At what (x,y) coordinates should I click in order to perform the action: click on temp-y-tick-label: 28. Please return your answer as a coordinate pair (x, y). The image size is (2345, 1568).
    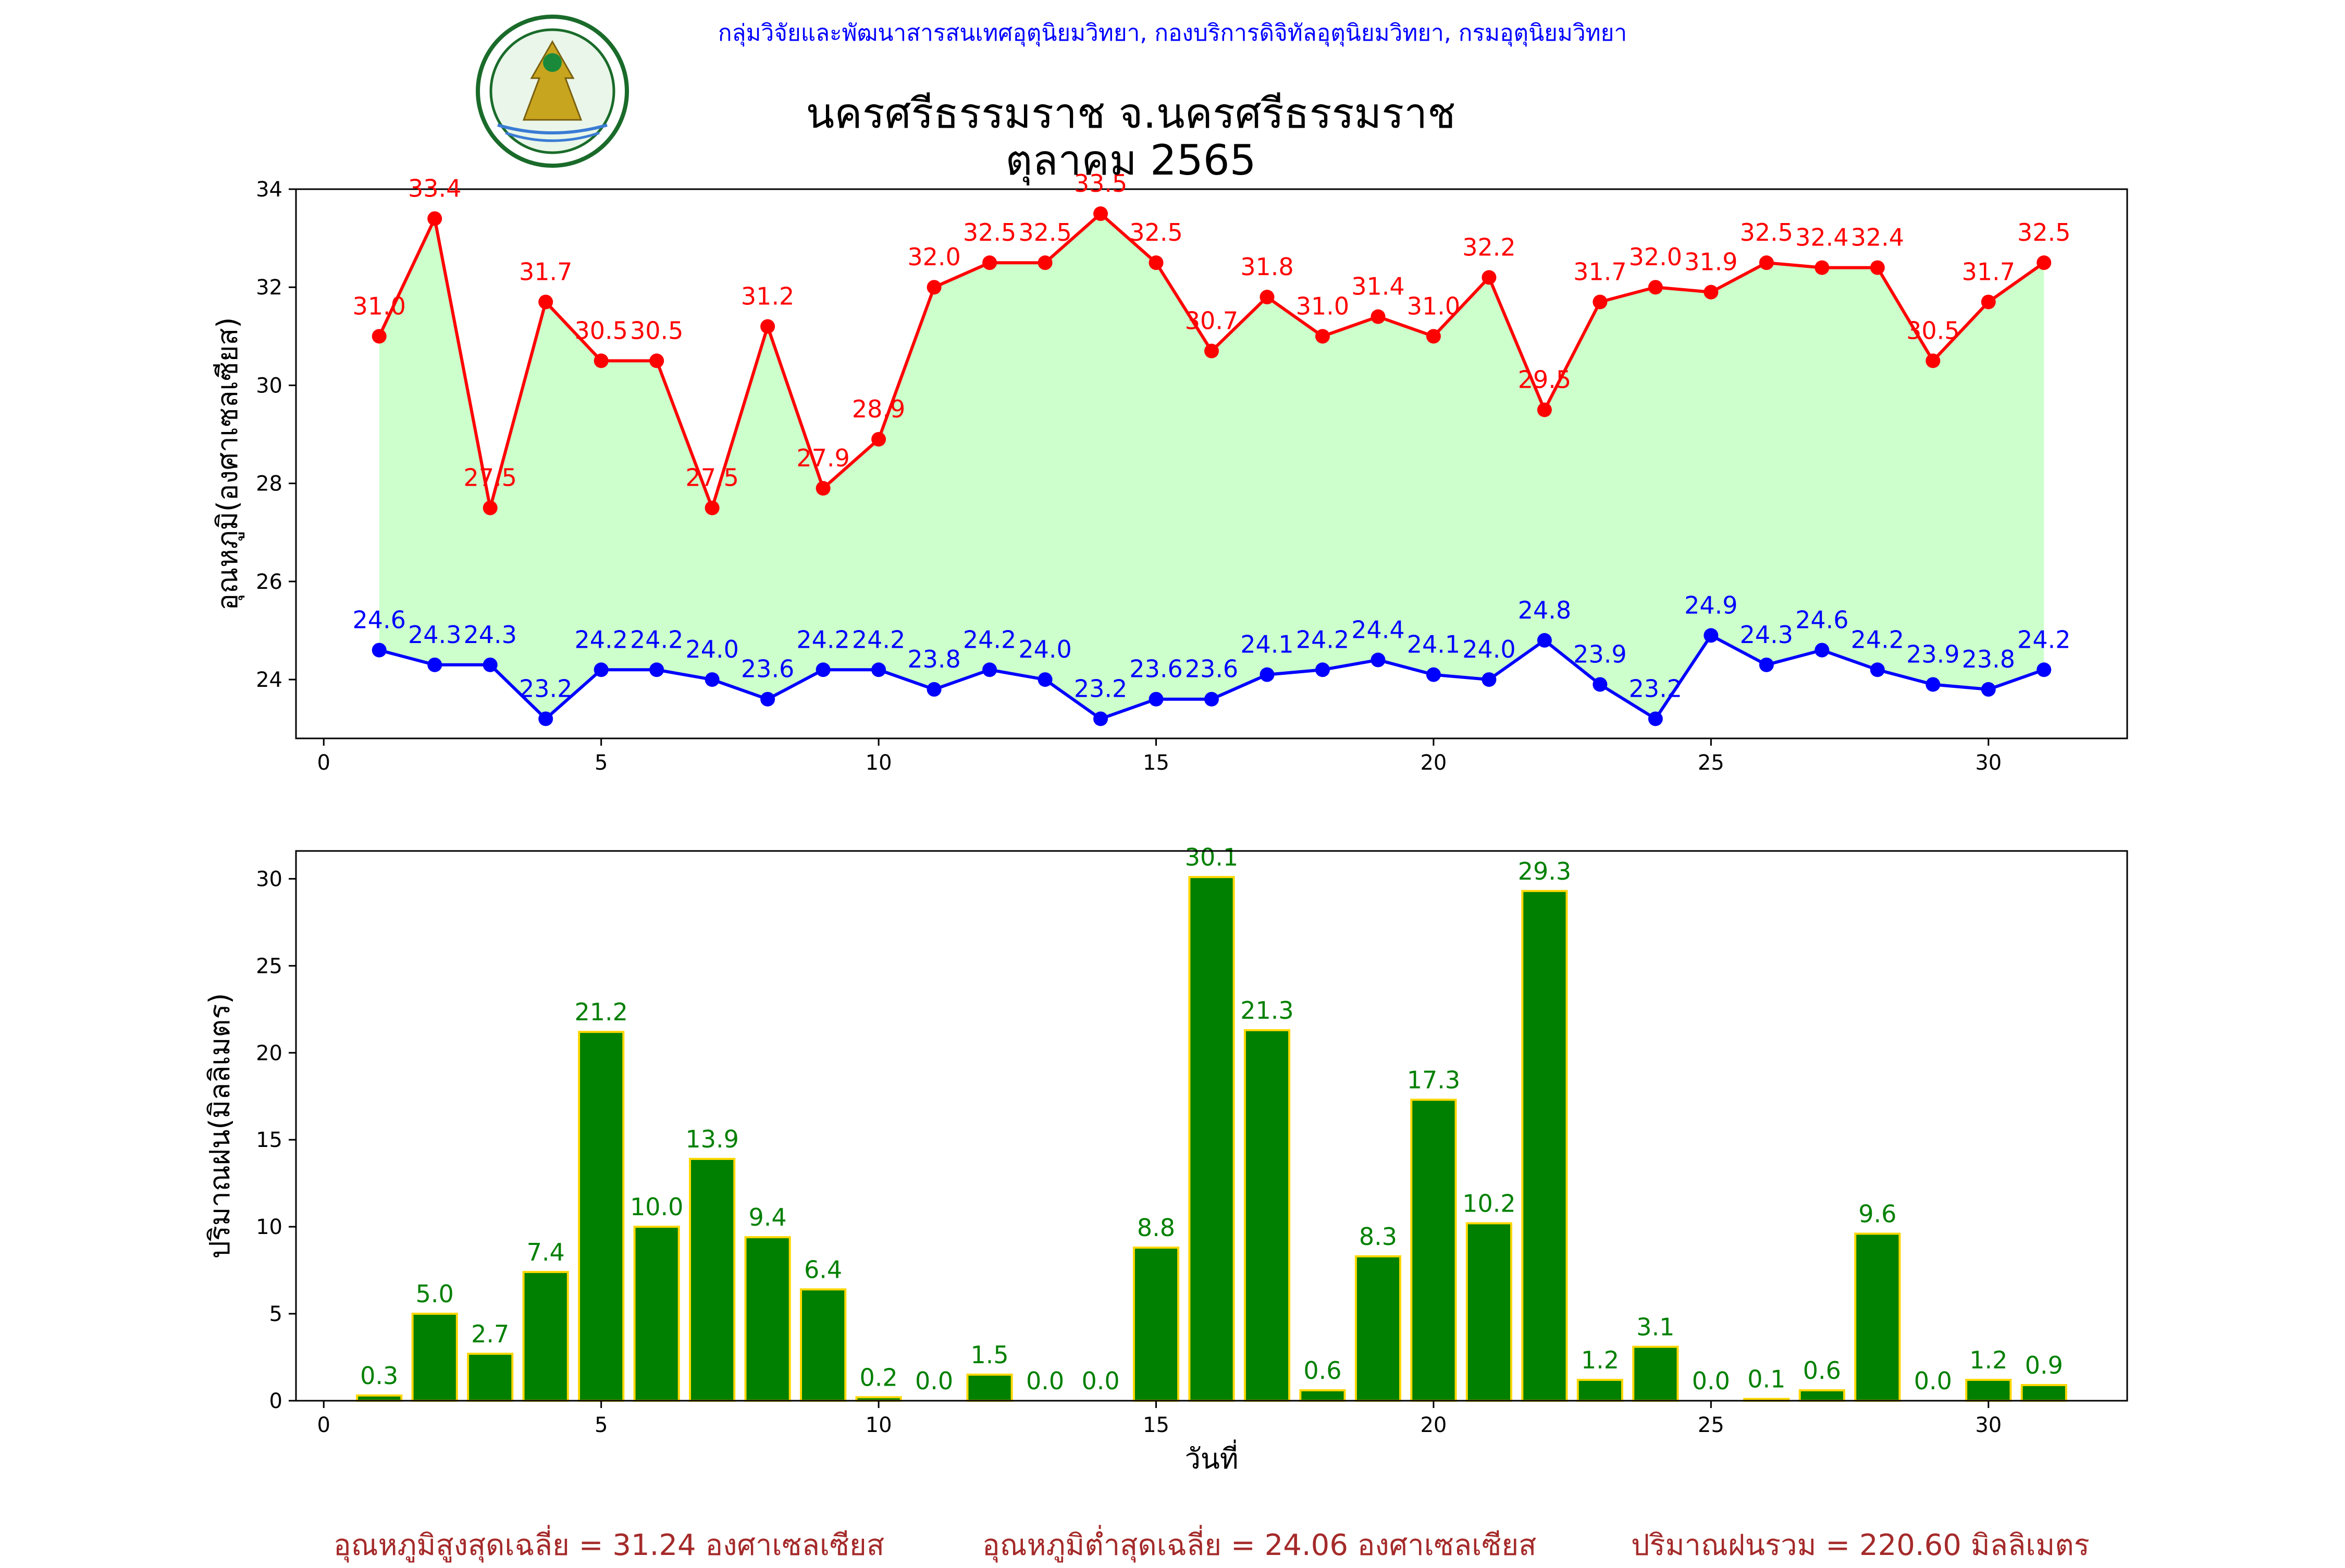
    Looking at the image, I should click on (269, 484).